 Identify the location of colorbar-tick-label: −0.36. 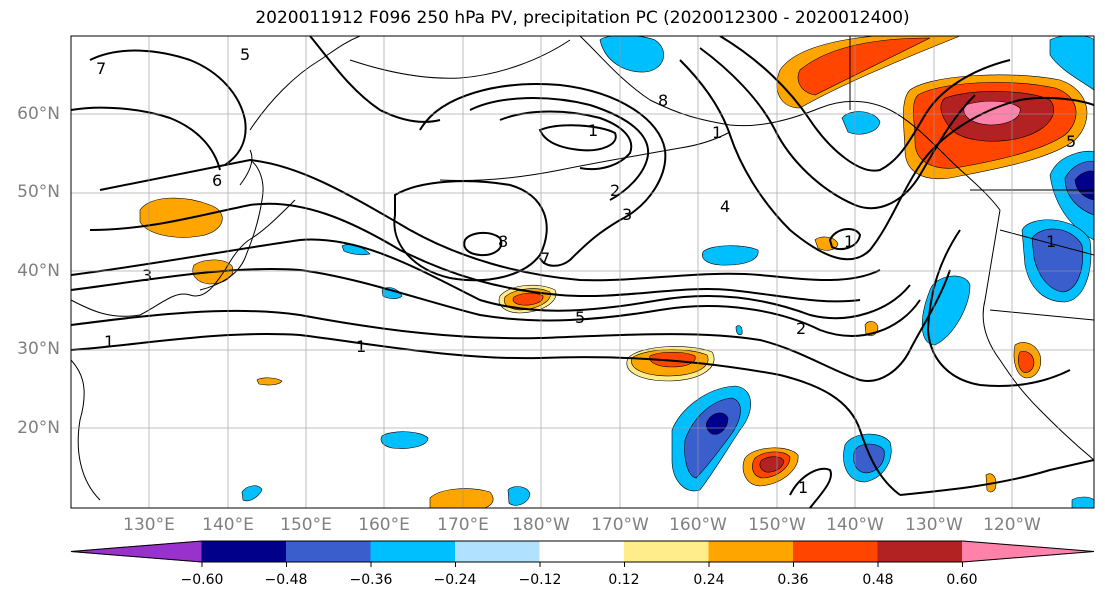
(371, 580).